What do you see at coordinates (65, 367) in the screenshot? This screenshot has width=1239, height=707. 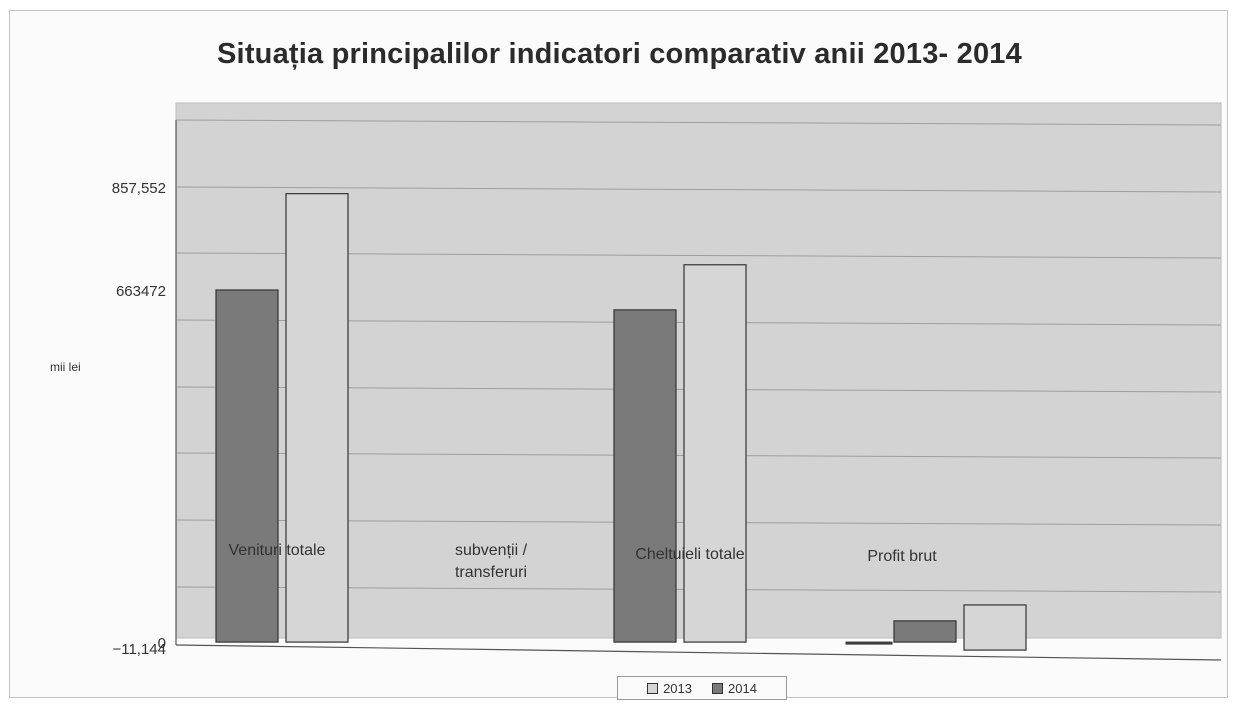 I see `y-axis-label: mii lei` at bounding box center [65, 367].